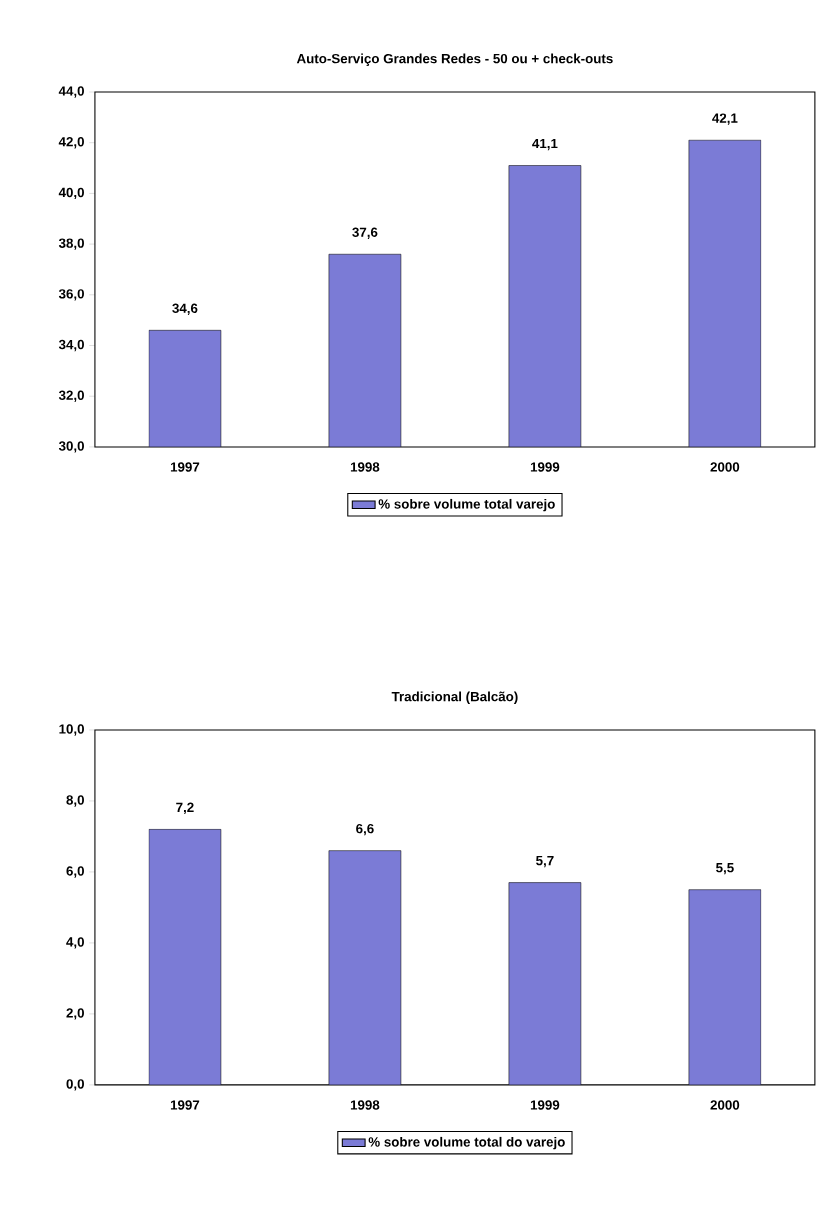 Image resolution: width=830 pixels, height=1205 pixels. Describe the element at coordinates (545, 861) in the screenshot. I see `data-label: 5,7` at that location.